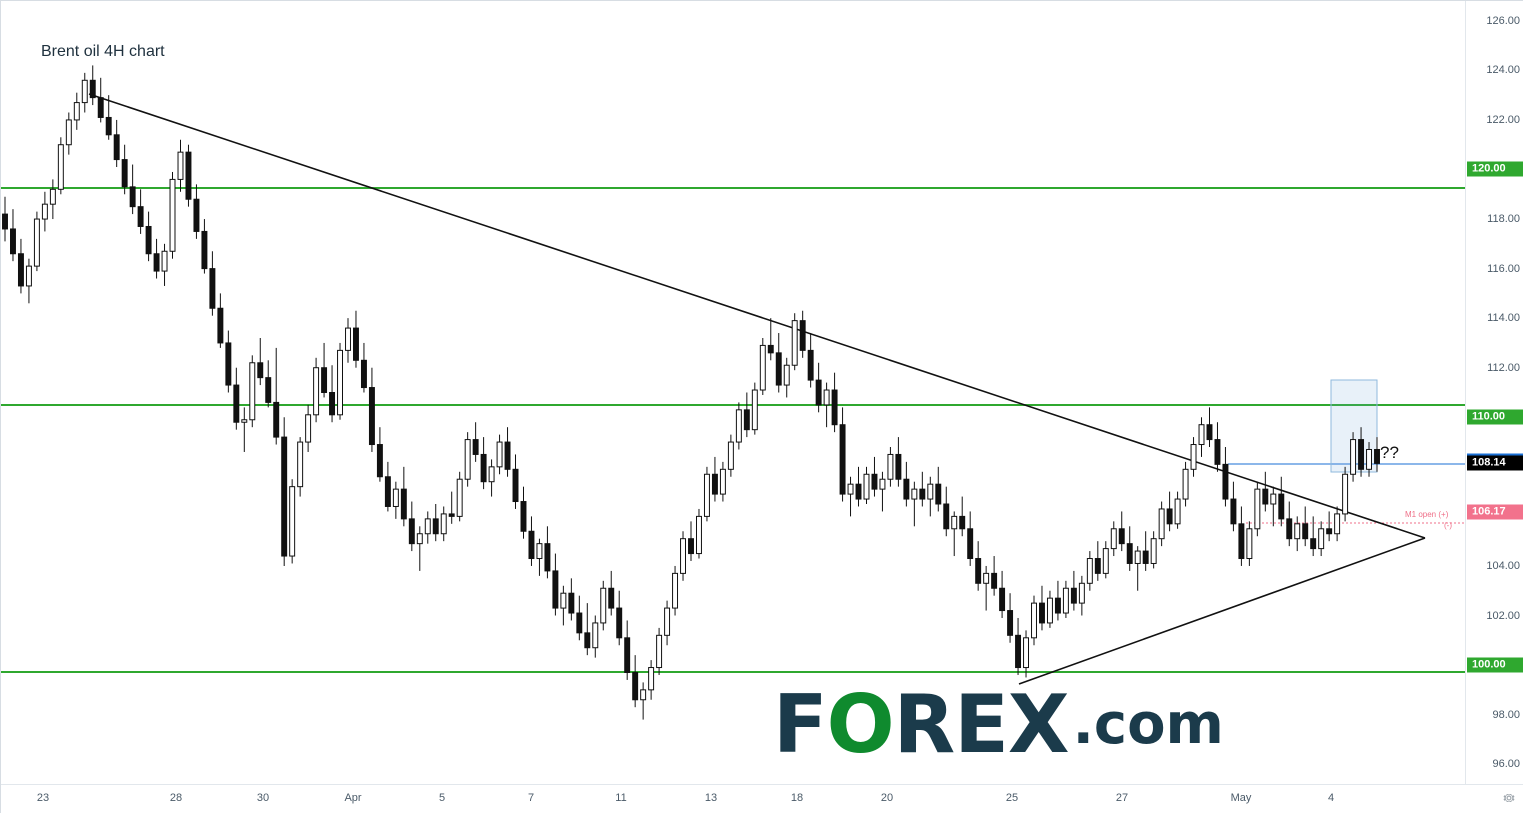 Image resolution: width=1523 pixels, height=814 pixels. I want to click on price-axis-label-108-14: 108.14, so click(1495, 463).